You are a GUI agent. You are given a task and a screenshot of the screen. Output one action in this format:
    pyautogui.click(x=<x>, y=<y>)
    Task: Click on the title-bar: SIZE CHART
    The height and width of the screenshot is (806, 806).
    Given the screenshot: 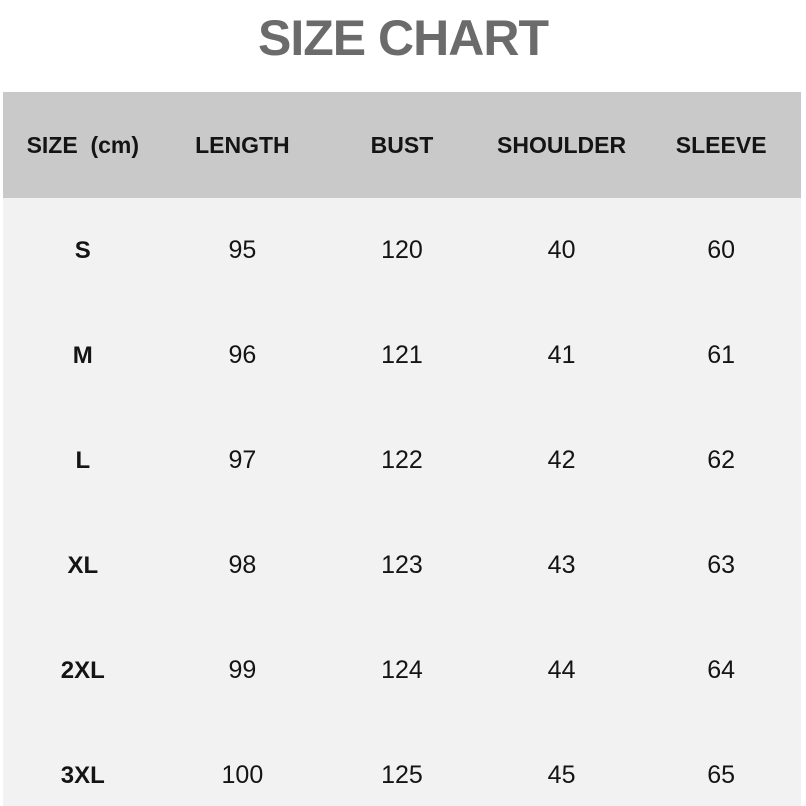 What is the action you would take?
    pyautogui.click(x=403, y=46)
    